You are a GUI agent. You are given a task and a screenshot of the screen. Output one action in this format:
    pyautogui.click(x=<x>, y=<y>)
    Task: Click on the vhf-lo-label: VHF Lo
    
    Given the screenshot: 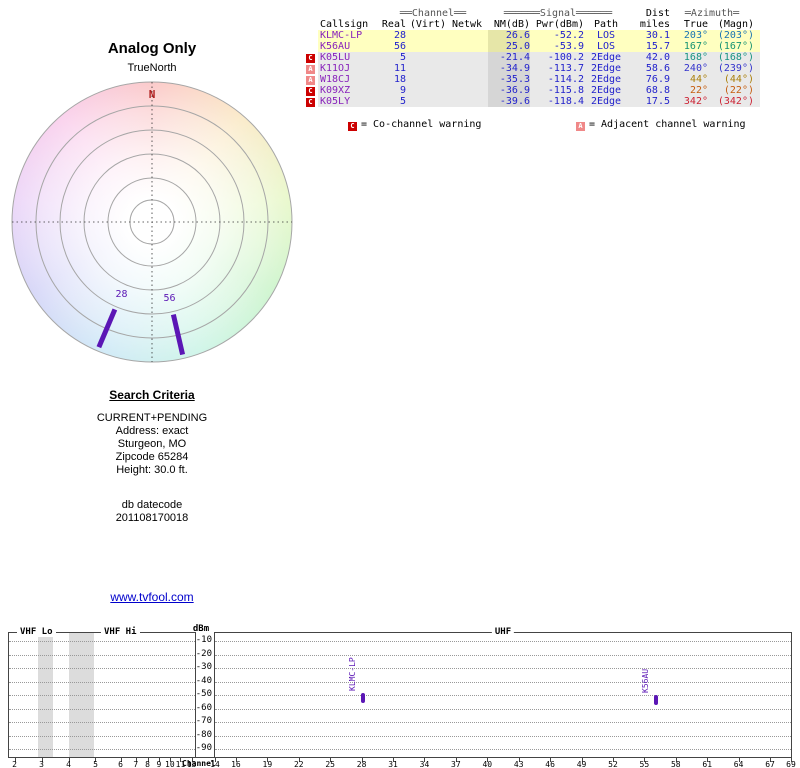 What is the action you would take?
    pyautogui.click(x=36, y=632)
    